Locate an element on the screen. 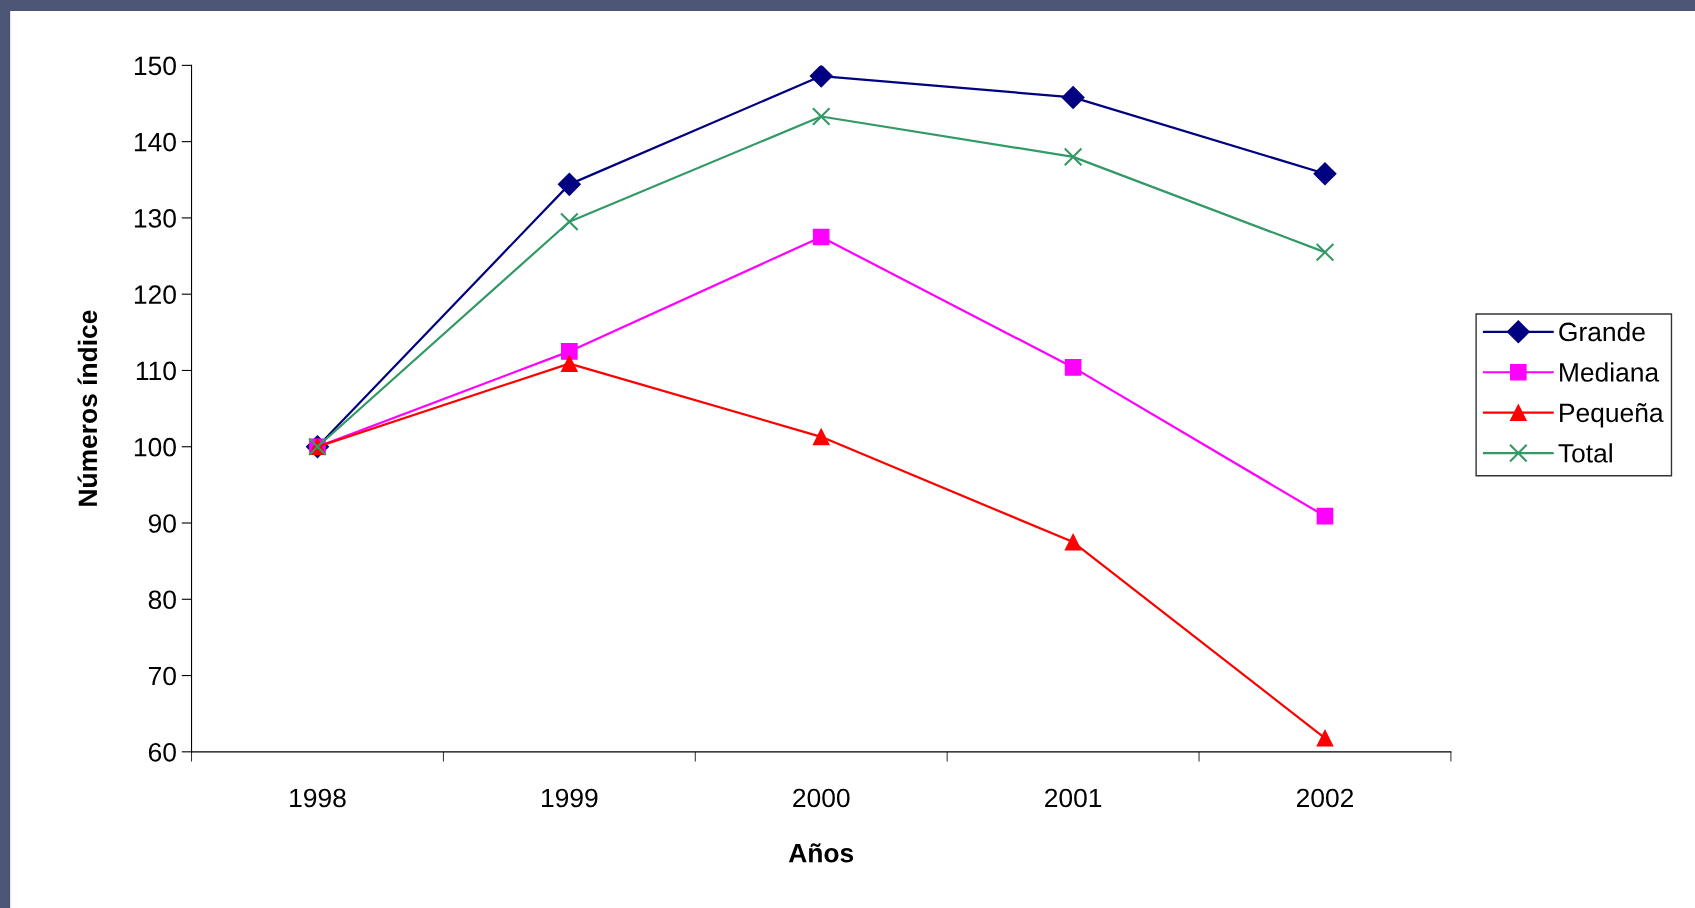 This screenshot has height=908, width=1695. x-tick-label: 1999 is located at coordinates (570, 798).